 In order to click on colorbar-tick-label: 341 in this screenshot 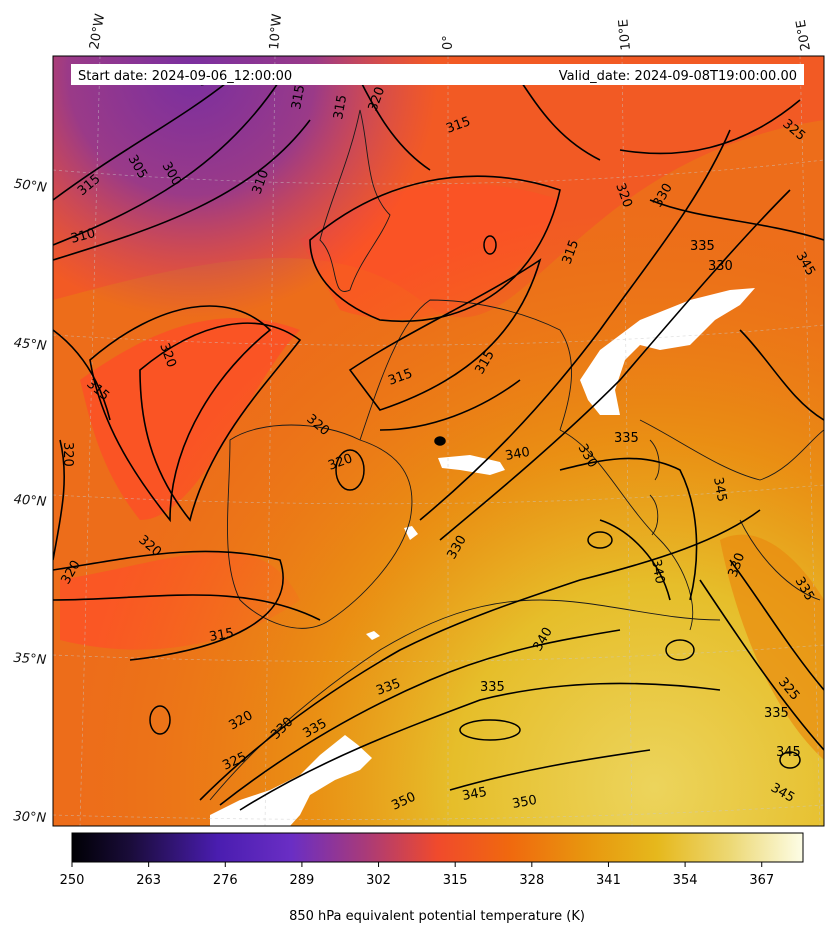, I will do `click(608, 880)`.